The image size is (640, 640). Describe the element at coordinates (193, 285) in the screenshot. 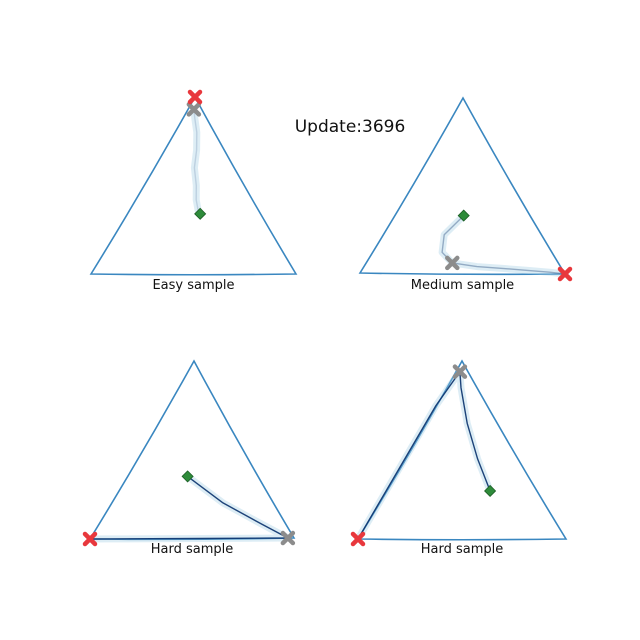

I see `panel-label: Easy sample` at that location.